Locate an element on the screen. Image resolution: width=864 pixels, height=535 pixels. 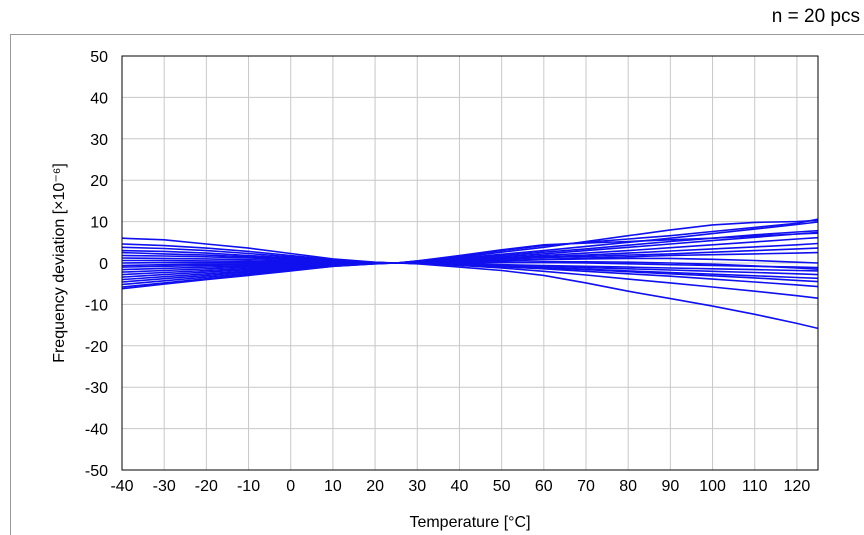
x-tick-label: 70 is located at coordinates (586, 486).